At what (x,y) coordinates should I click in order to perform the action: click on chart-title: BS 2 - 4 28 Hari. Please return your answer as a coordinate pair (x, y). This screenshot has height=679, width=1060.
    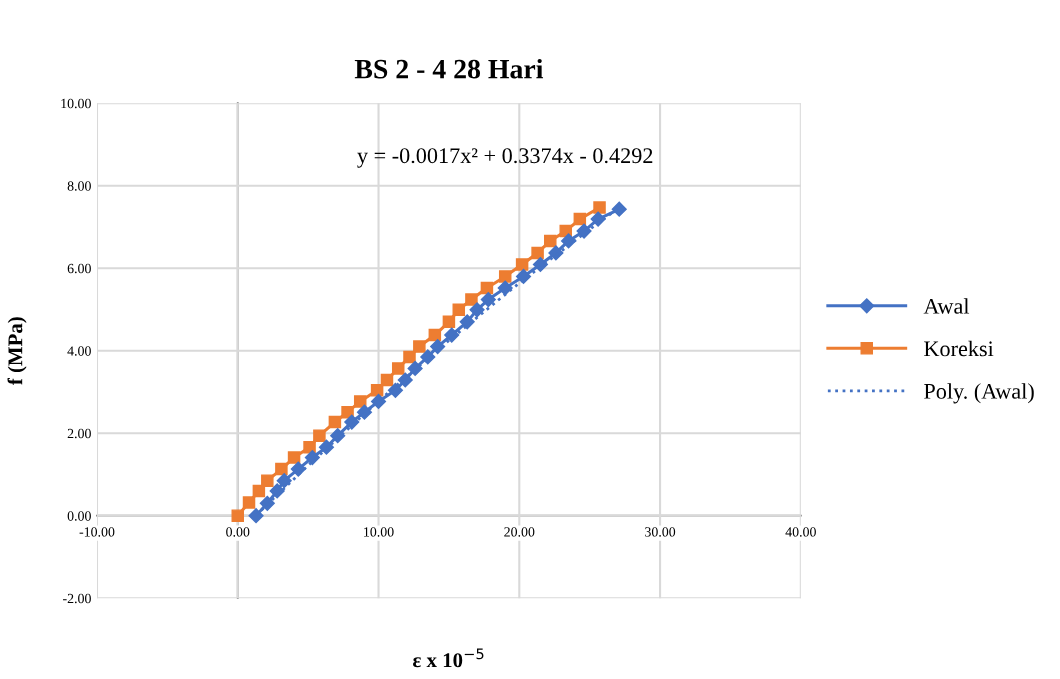
    Looking at the image, I should click on (449, 68).